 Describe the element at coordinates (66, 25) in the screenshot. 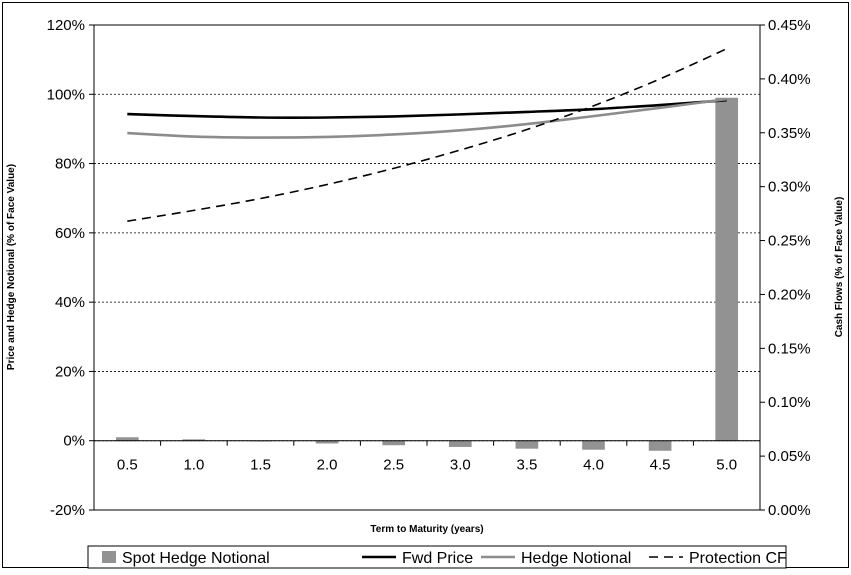

I see `y-tick-label: 120%` at that location.